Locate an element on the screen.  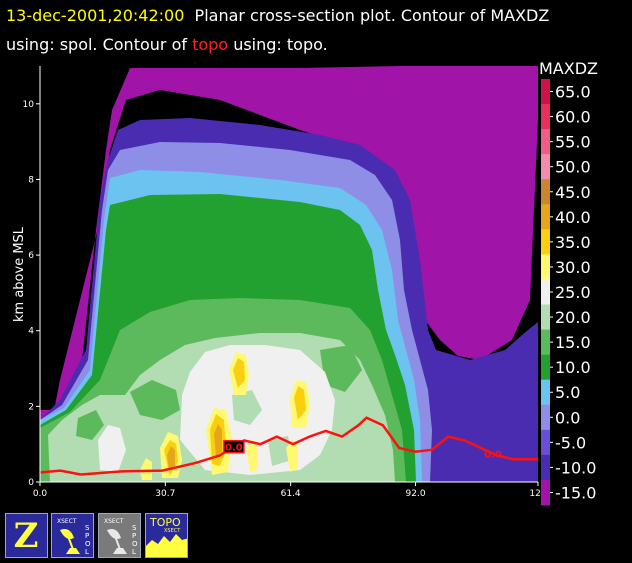
colorbar-label: 50.0 is located at coordinates (573, 167).